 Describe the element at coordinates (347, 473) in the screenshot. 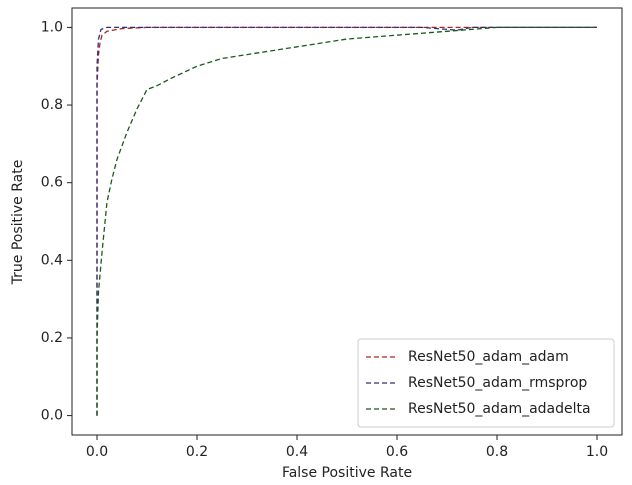

I see `x-axis-label: False Positive Rate` at that location.